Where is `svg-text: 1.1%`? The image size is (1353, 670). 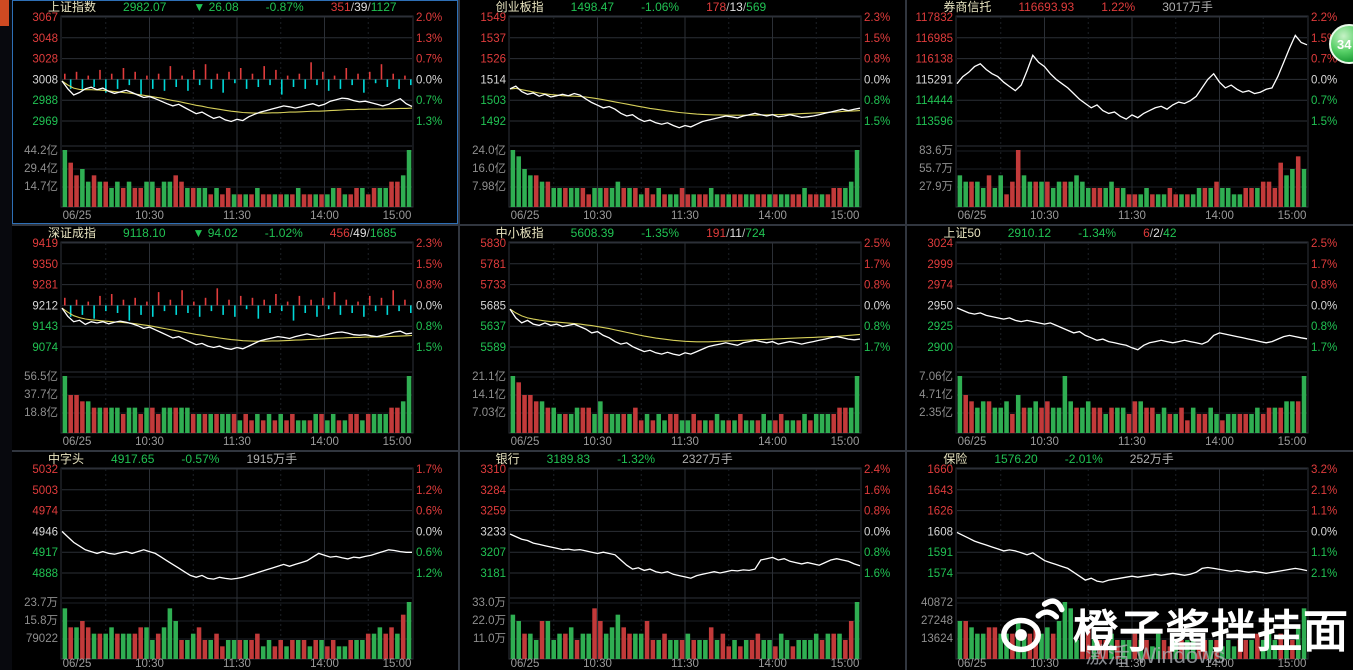
svg-text: 1.1% is located at coordinates (1324, 553).